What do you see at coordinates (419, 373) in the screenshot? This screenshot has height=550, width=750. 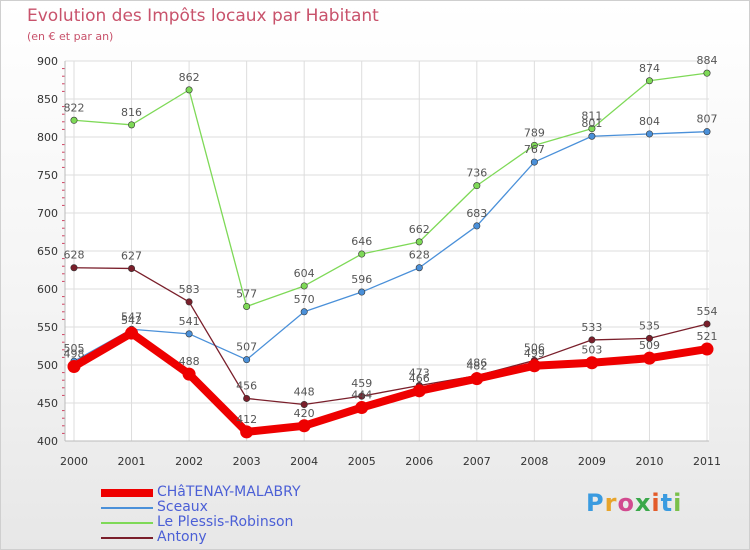 I see `data-label: 473` at bounding box center [419, 373].